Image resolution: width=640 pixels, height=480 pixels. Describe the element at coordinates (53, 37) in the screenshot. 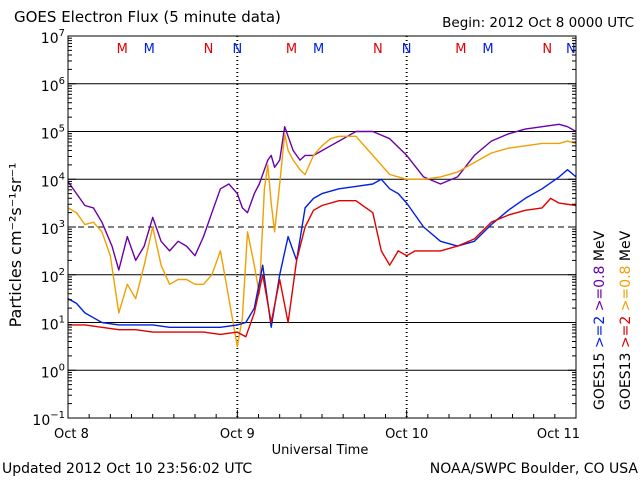

I see `y-tick-label: 10⁷` at that location.